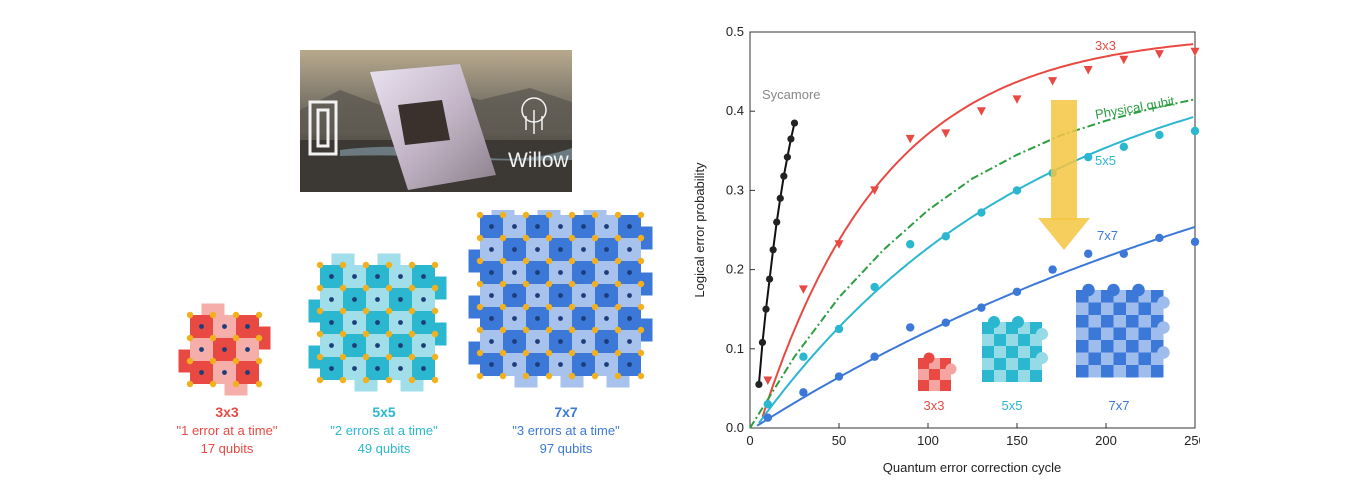 The height and width of the screenshot is (497, 1370). What do you see at coordinates (749, 440) in the screenshot?
I see `x-tick-label: 0` at bounding box center [749, 440].